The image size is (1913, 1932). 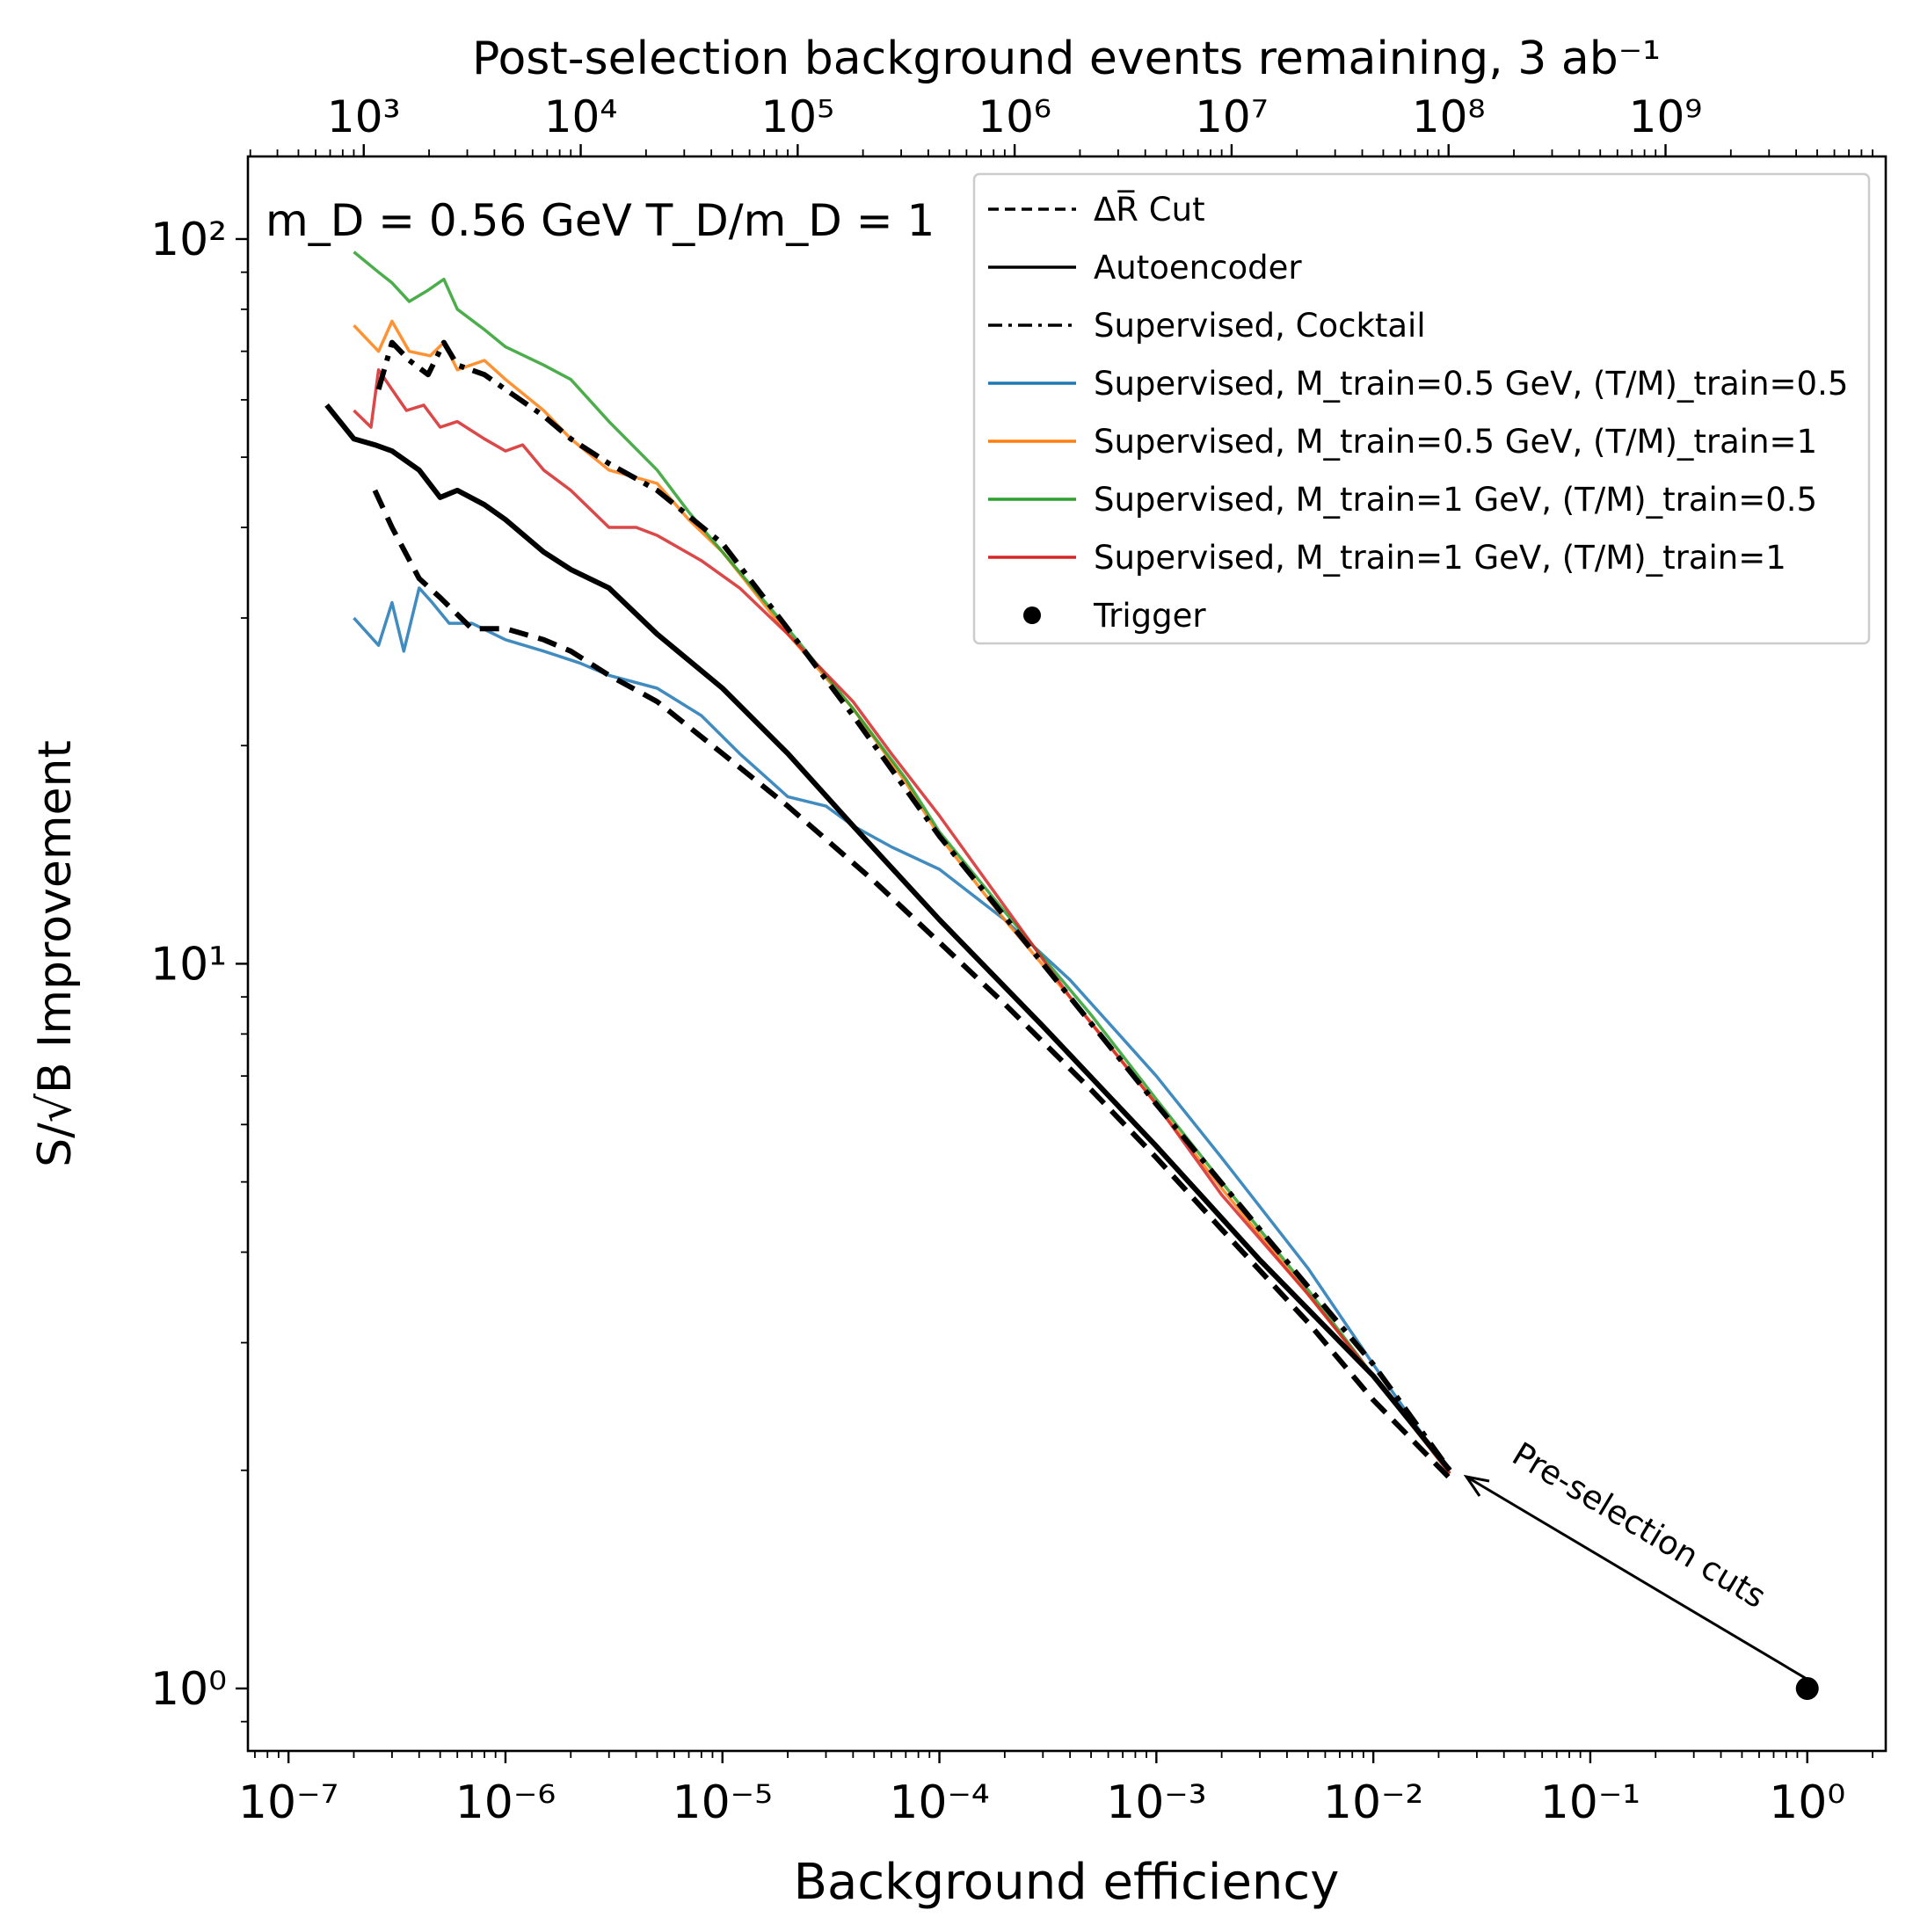 What do you see at coordinates (188, 1689) in the screenshot?
I see `y-tick-label: 10⁰` at bounding box center [188, 1689].